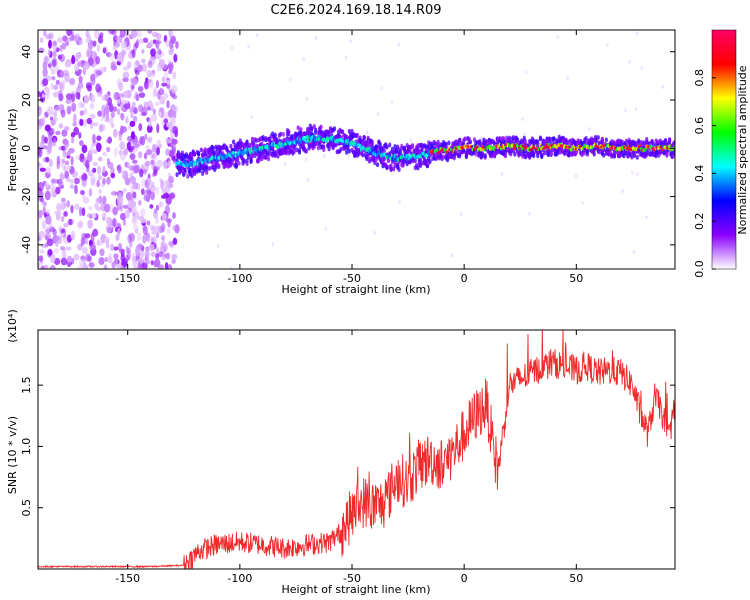 The image size is (750, 600). What do you see at coordinates (12, 150) in the screenshot?
I see `spectrogram-y-label: Frequency (Hz)` at bounding box center [12, 150].